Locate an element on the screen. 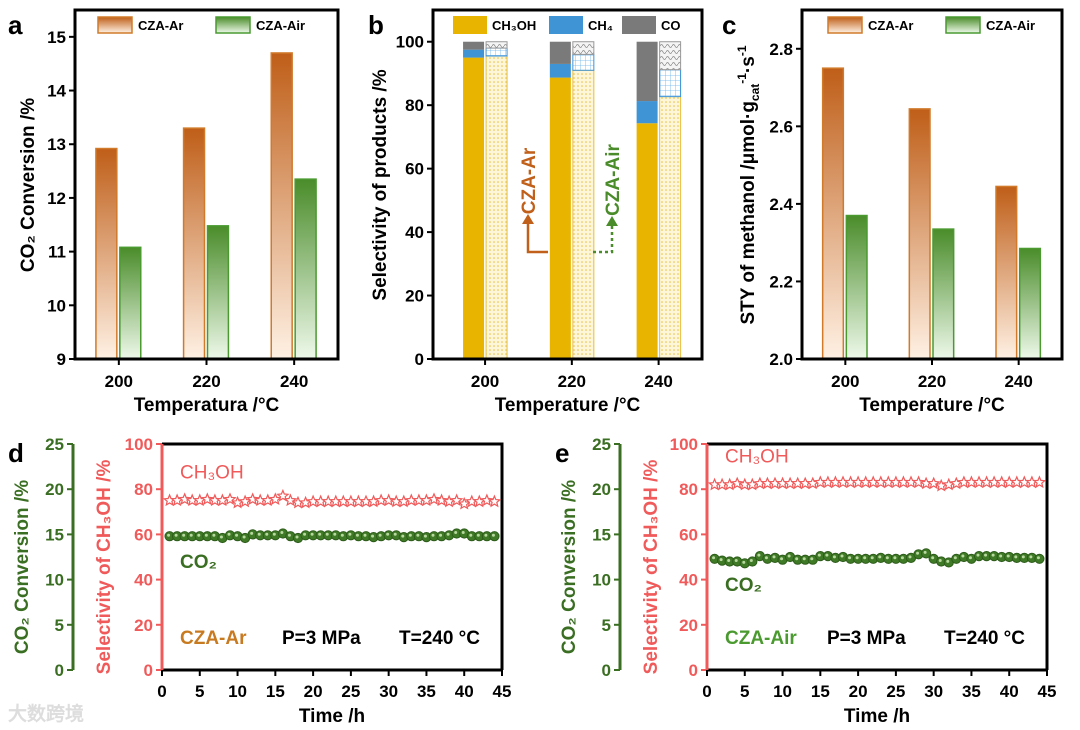 Image resolution: width=1080 pixels, height=730 pixels. x-axis-title: Temperatura /°C is located at coordinates (207, 405).